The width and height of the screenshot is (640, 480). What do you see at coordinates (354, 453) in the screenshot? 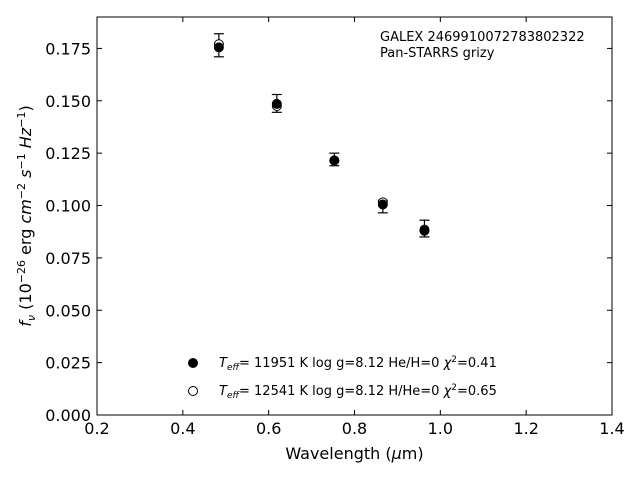
I see `x-axis-label: Wavelength (μm)` at bounding box center [354, 453].